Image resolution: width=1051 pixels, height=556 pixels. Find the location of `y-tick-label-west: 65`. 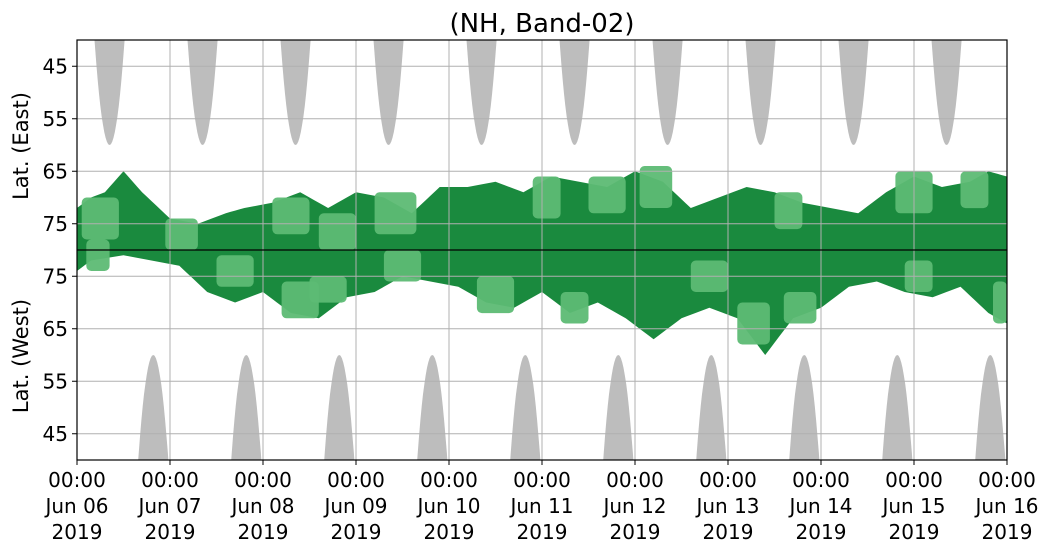

y-tick-label-west: 65 is located at coordinates (55, 329).